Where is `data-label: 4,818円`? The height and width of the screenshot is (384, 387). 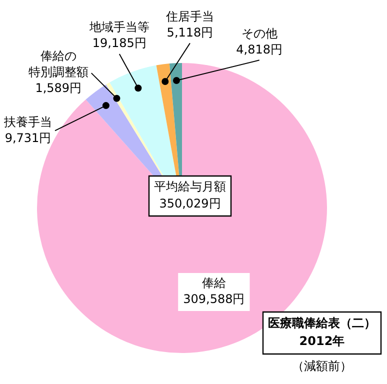
data-label: 4,818円 is located at coordinates (259, 49).